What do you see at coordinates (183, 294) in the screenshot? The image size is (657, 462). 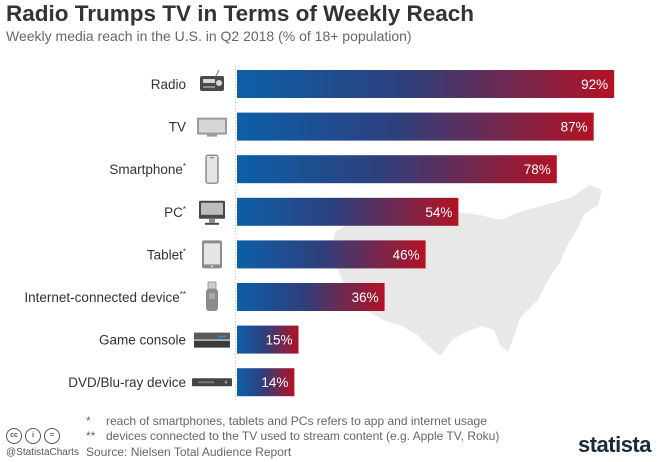 I see `footnote-marker: **` at bounding box center [183, 294].